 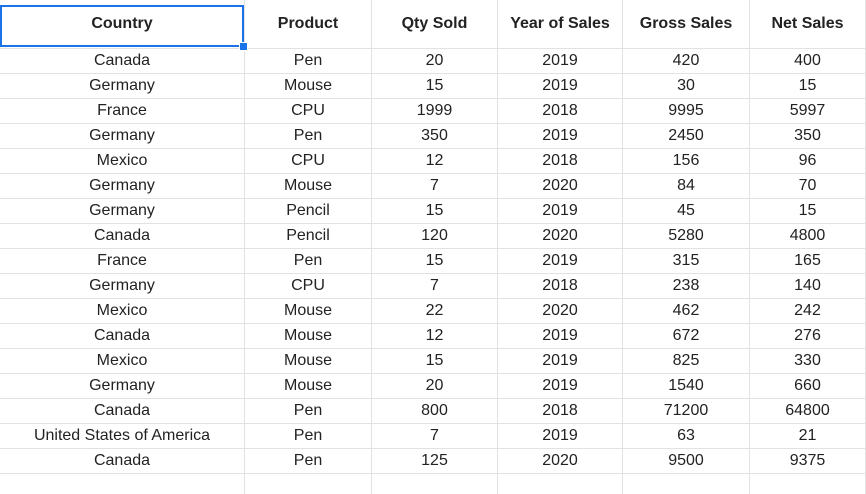 What do you see at coordinates (808, 361) in the screenshot?
I see `cell: 330` at bounding box center [808, 361].